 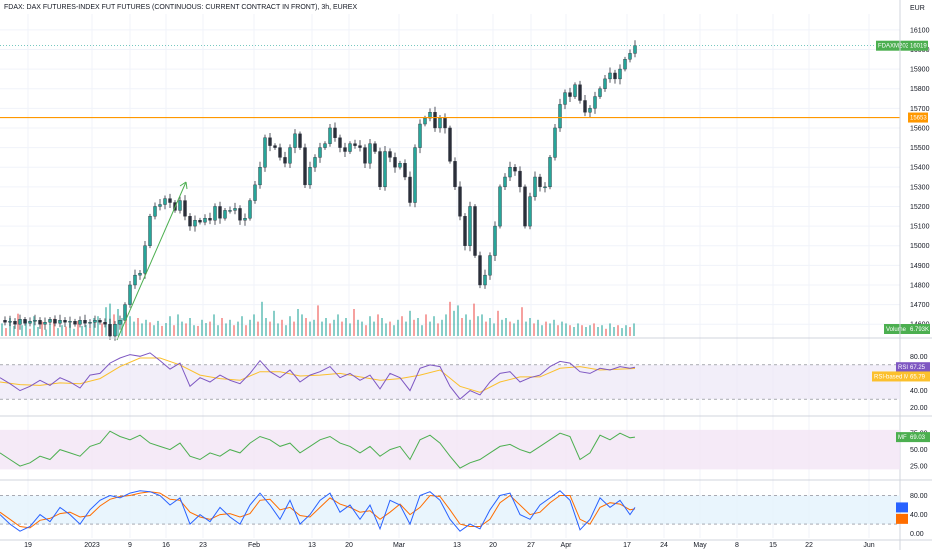 What do you see at coordinates (919, 367) in the screenshot?
I see `rsi-value-tag` at bounding box center [919, 367].